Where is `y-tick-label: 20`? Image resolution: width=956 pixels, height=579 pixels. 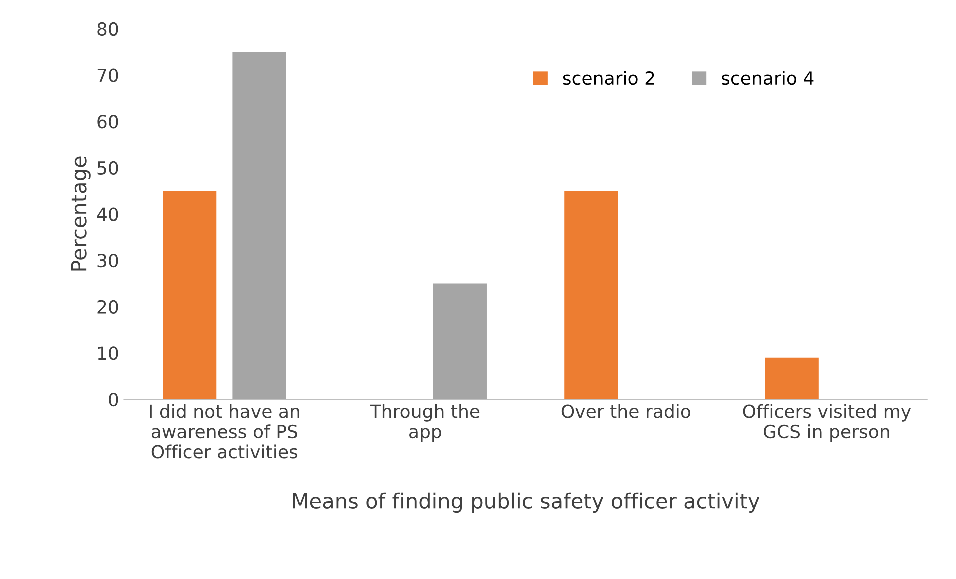
y-tick-label: 20 is located at coordinates (108, 307).